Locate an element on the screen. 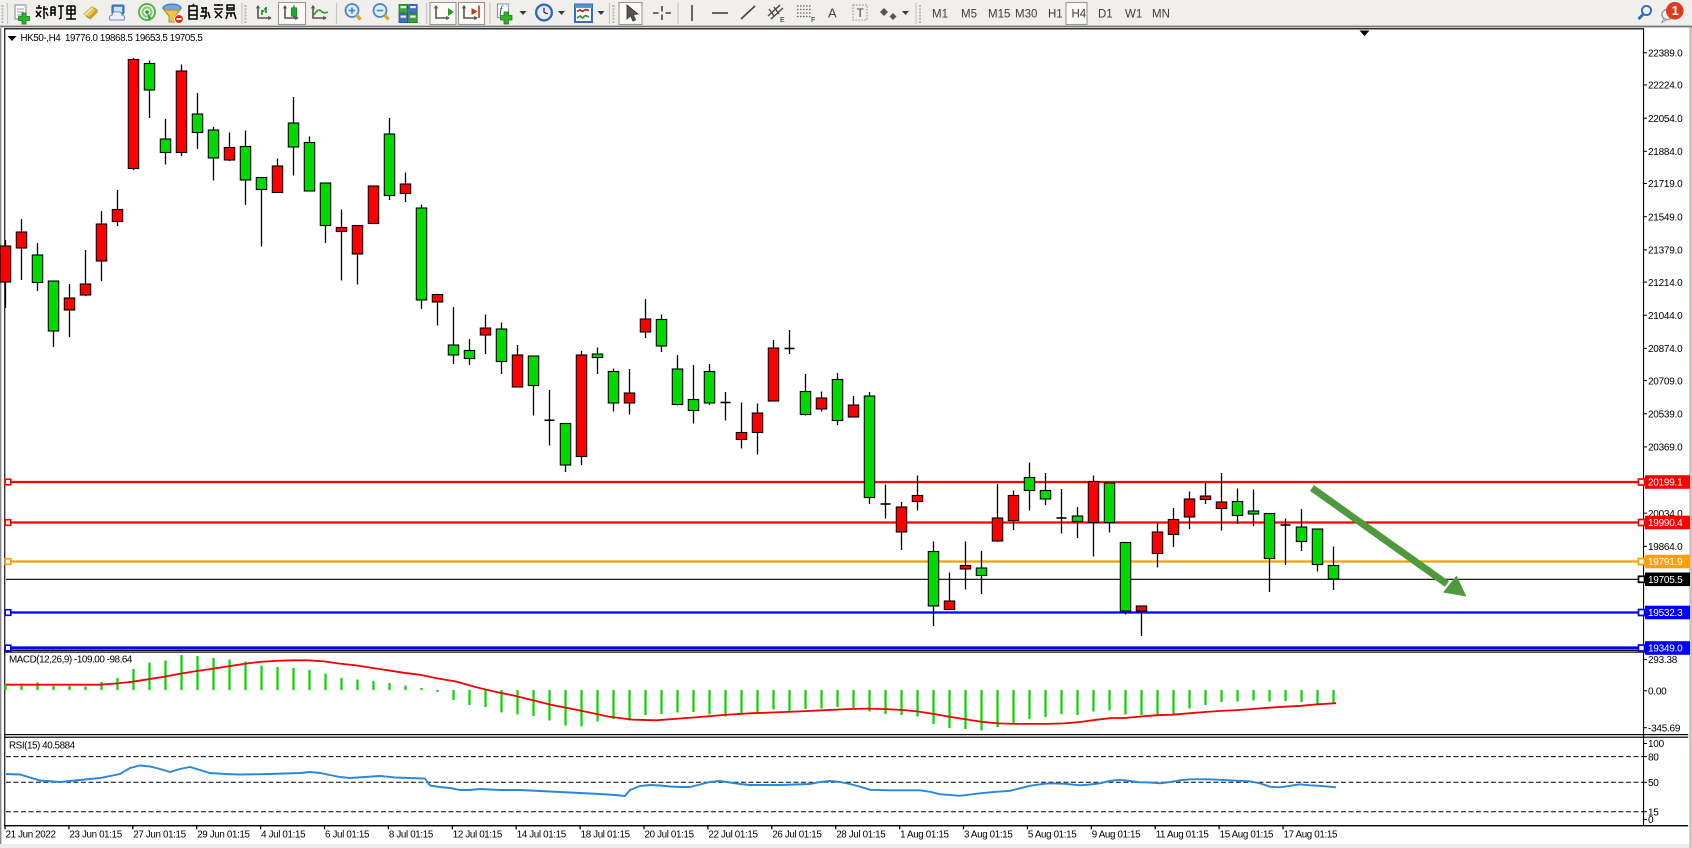  svg-text:HK50-,H4 19776.0 19868.5 1965: HK50-,H4 19776.0 19868.5 19653.5 19705.5 is located at coordinates (112, 38).